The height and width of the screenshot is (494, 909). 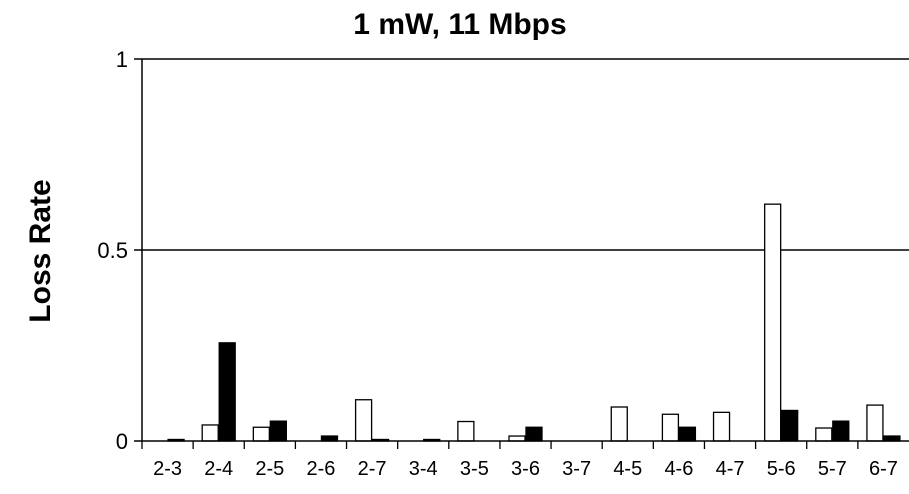 What do you see at coordinates (372, 469) in the screenshot?
I see `x-tick-label-2-7: 2-7` at bounding box center [372, 469].